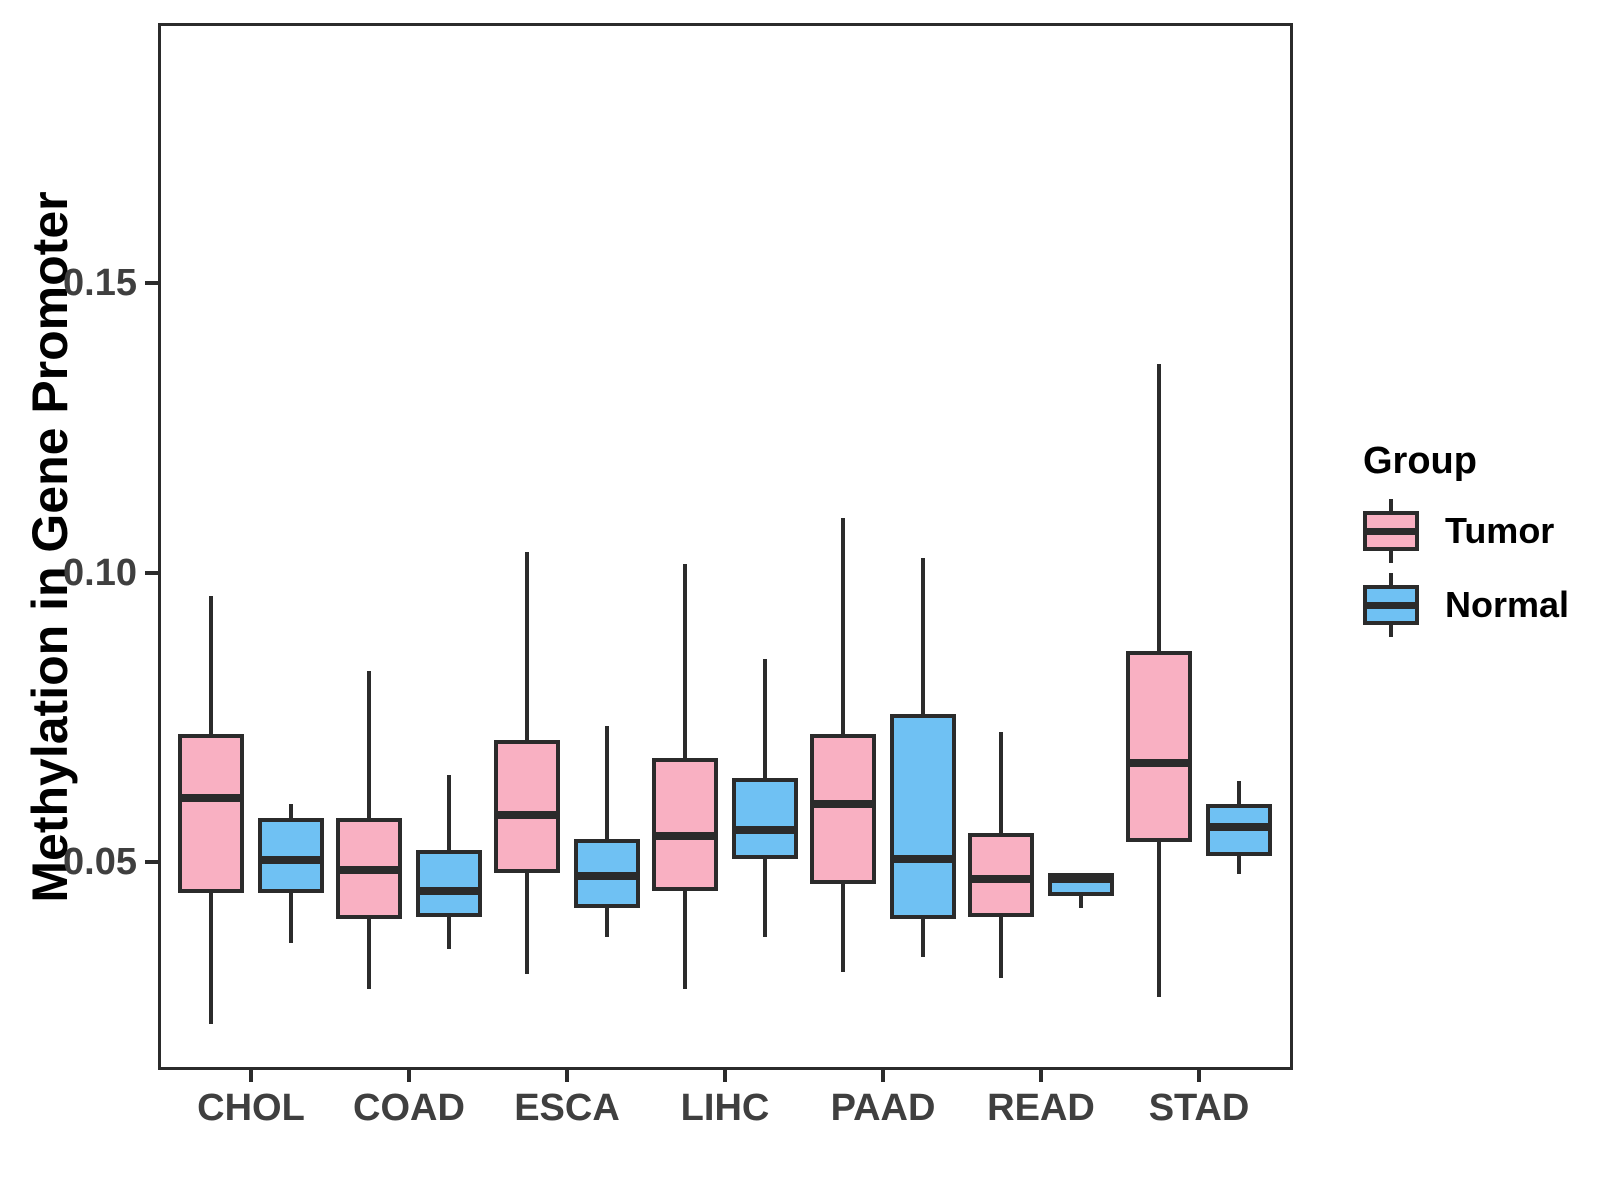 The image size is (1600, 1200). What do you see at coordinates (685, 824) in the screenshot?
I see `box-LIHC-tumor` at bounding box center [685, 824].